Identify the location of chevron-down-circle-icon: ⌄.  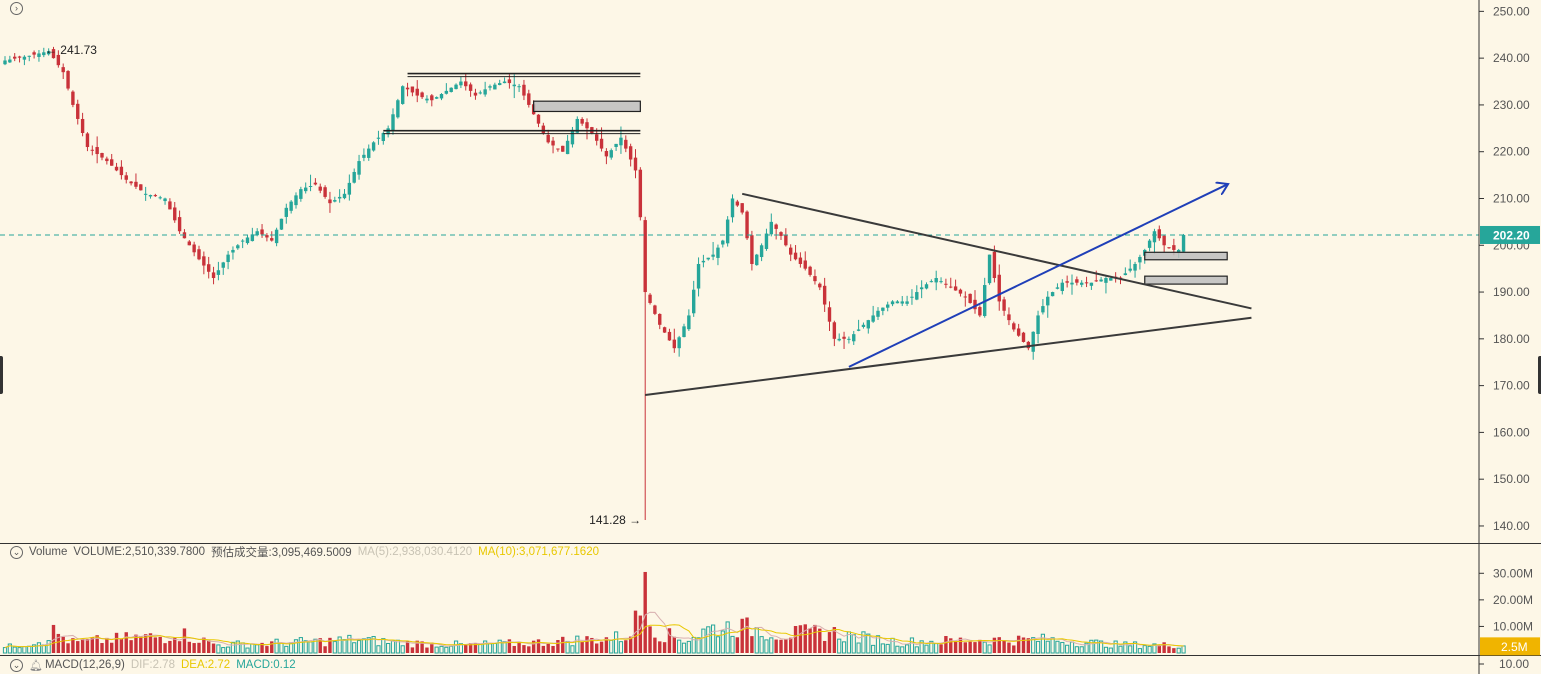
(16, 665).